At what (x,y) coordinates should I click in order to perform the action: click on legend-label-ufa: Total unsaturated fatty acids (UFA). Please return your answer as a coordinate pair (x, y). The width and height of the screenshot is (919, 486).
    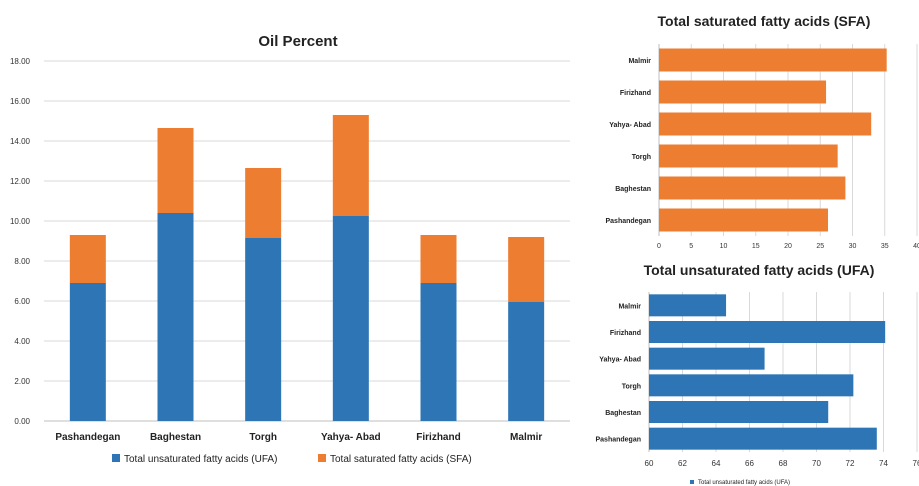
    Looking at the image, I should click on (200, 459).